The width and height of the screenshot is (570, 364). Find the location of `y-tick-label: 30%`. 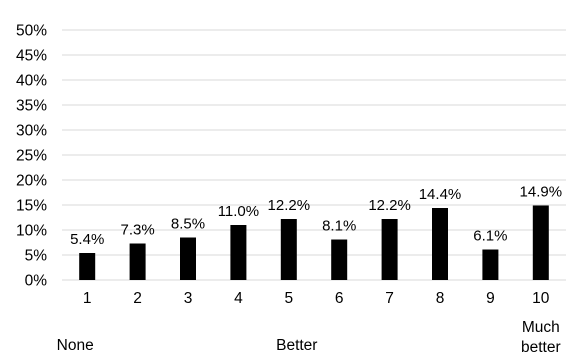

y-tick-label: 30% is located at coordinates (31, 131).